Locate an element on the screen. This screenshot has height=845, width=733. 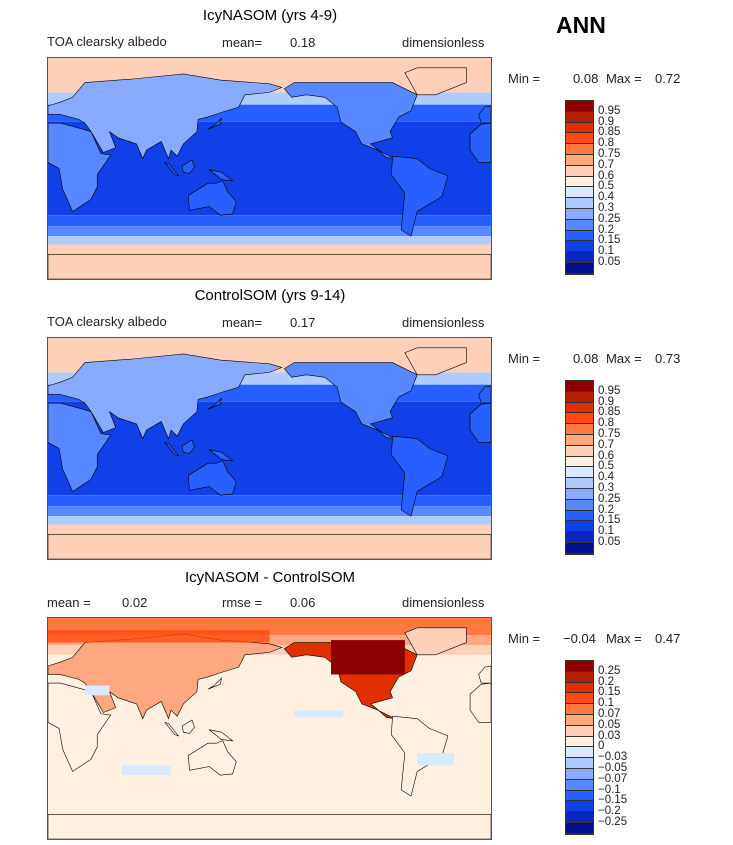
colorbar-tick-label: 0.4 is located at coordinates (606, 477).